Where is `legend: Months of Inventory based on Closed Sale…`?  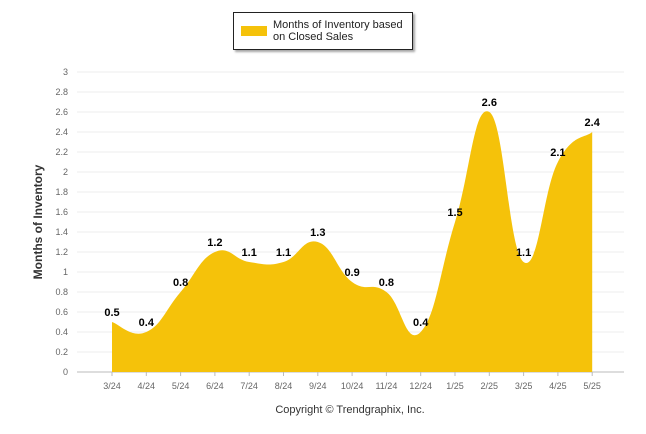
legend: Months of Inventory based on Closed Sale… is located at coordinates (323, 31).